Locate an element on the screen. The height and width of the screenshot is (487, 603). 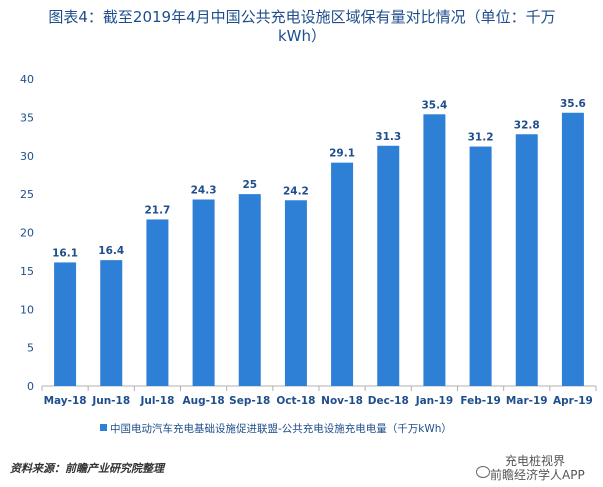
data-label: 31.3 is located at coordinates (388, 137).